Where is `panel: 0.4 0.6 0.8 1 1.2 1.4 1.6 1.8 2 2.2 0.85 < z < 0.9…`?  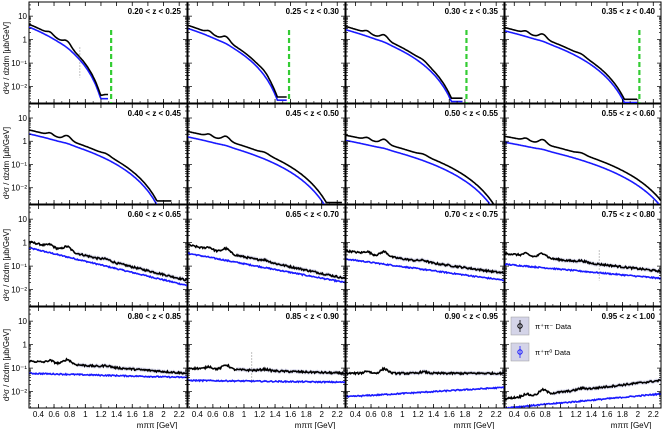
panel: 0.4 0.6 0.8 1 1.2 1.4 1.6 1.8 2 2.2 0.85 < z < 0.9… is located at coordinates (266, 367).